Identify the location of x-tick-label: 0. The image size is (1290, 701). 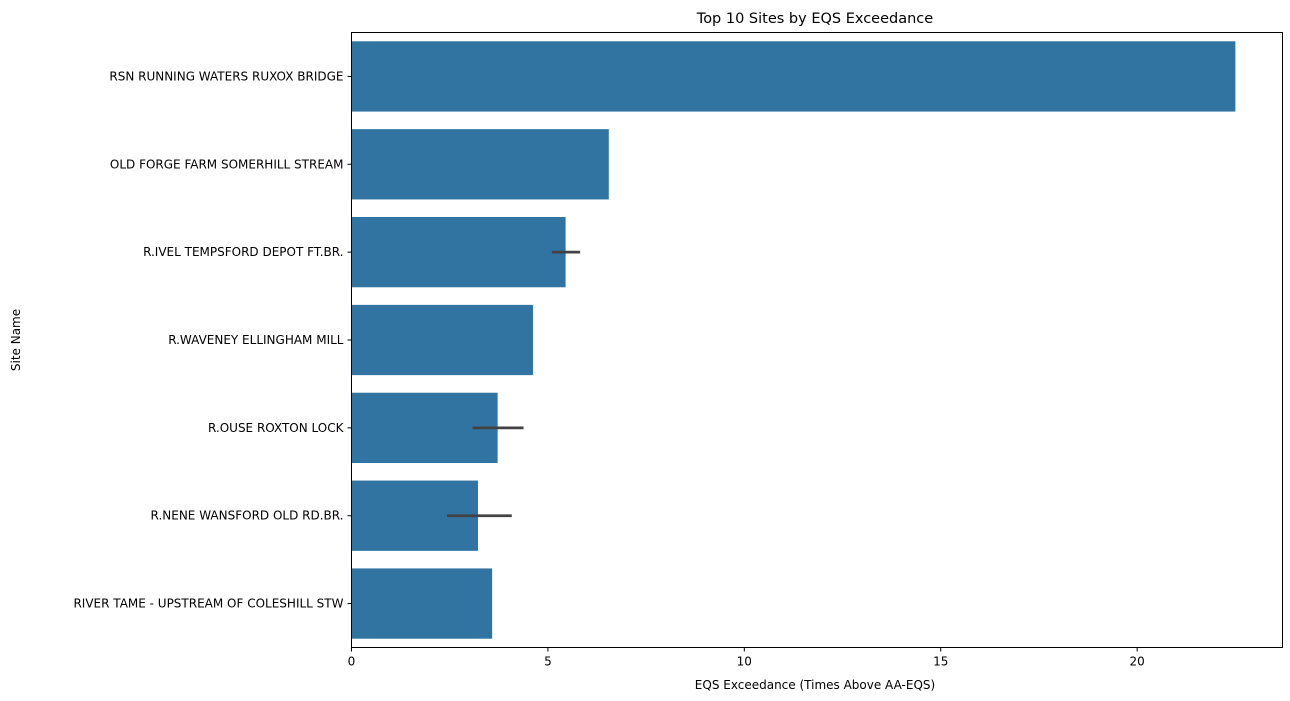
(352, 662).